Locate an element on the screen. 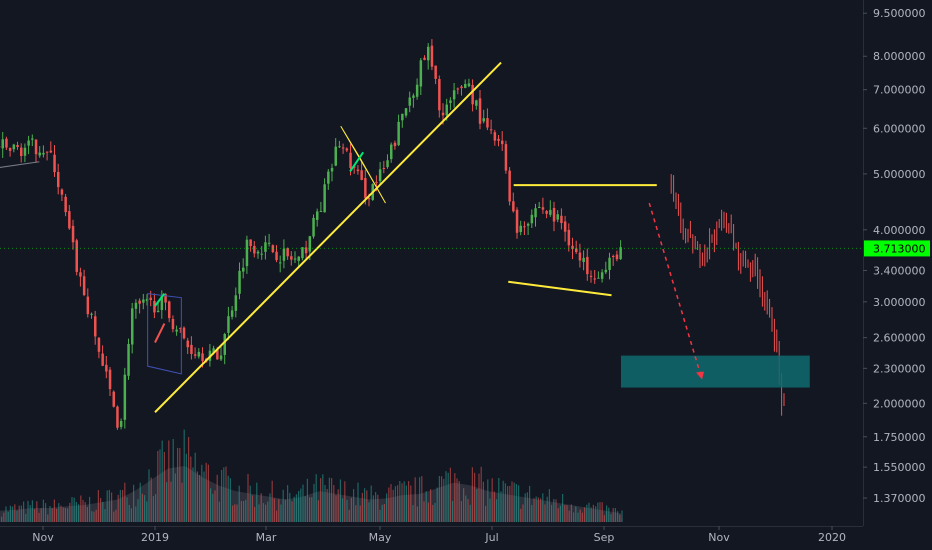  price-tick-label: 5.000000 is located at coordinates (899, 174).